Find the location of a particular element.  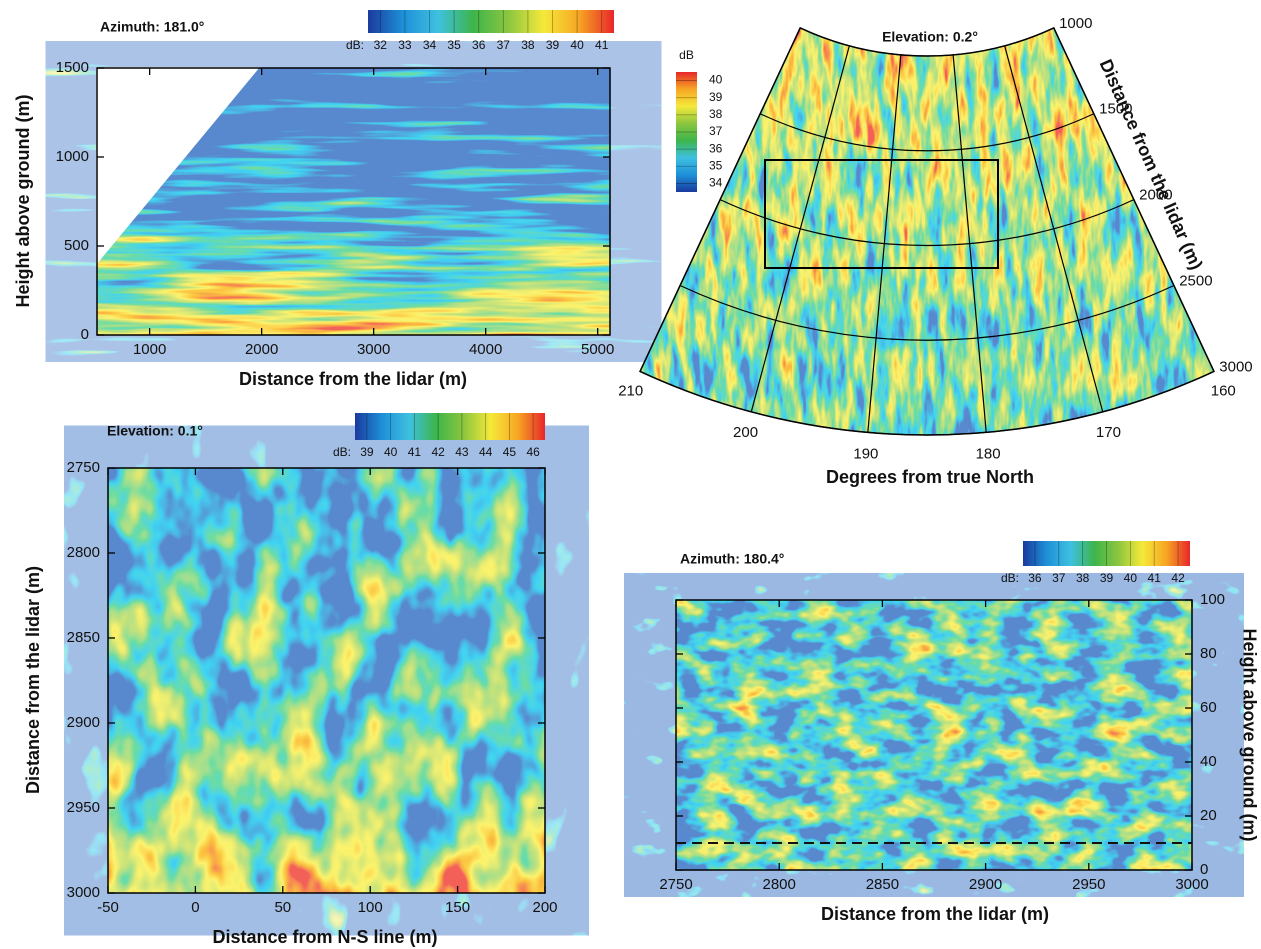

x-tick-label: 2800 is located at coordinates (779, 884).